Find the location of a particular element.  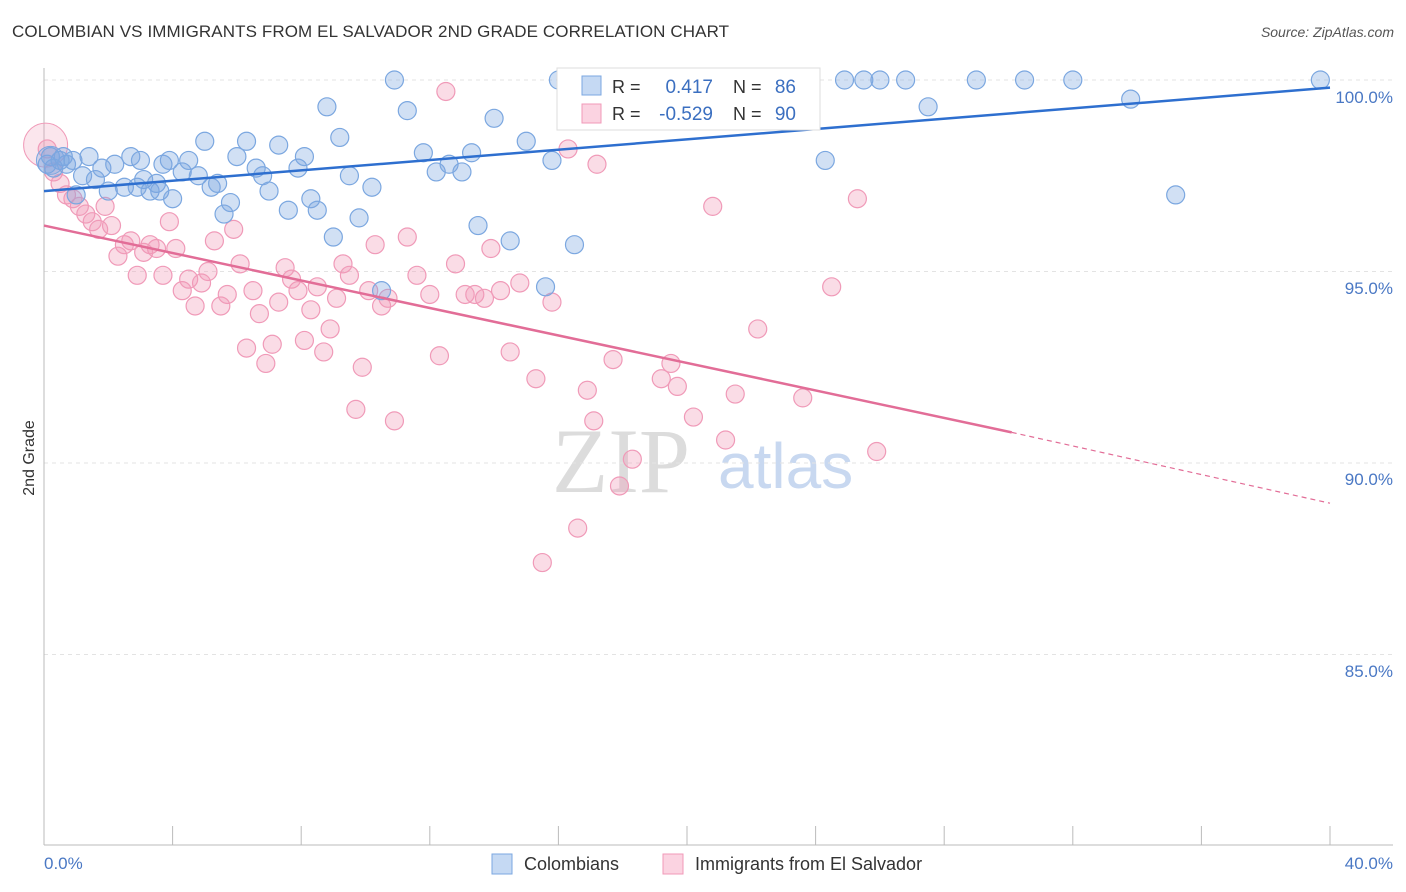

y-tick-label-85: 85.0% is located at coordinates (1369, 671).